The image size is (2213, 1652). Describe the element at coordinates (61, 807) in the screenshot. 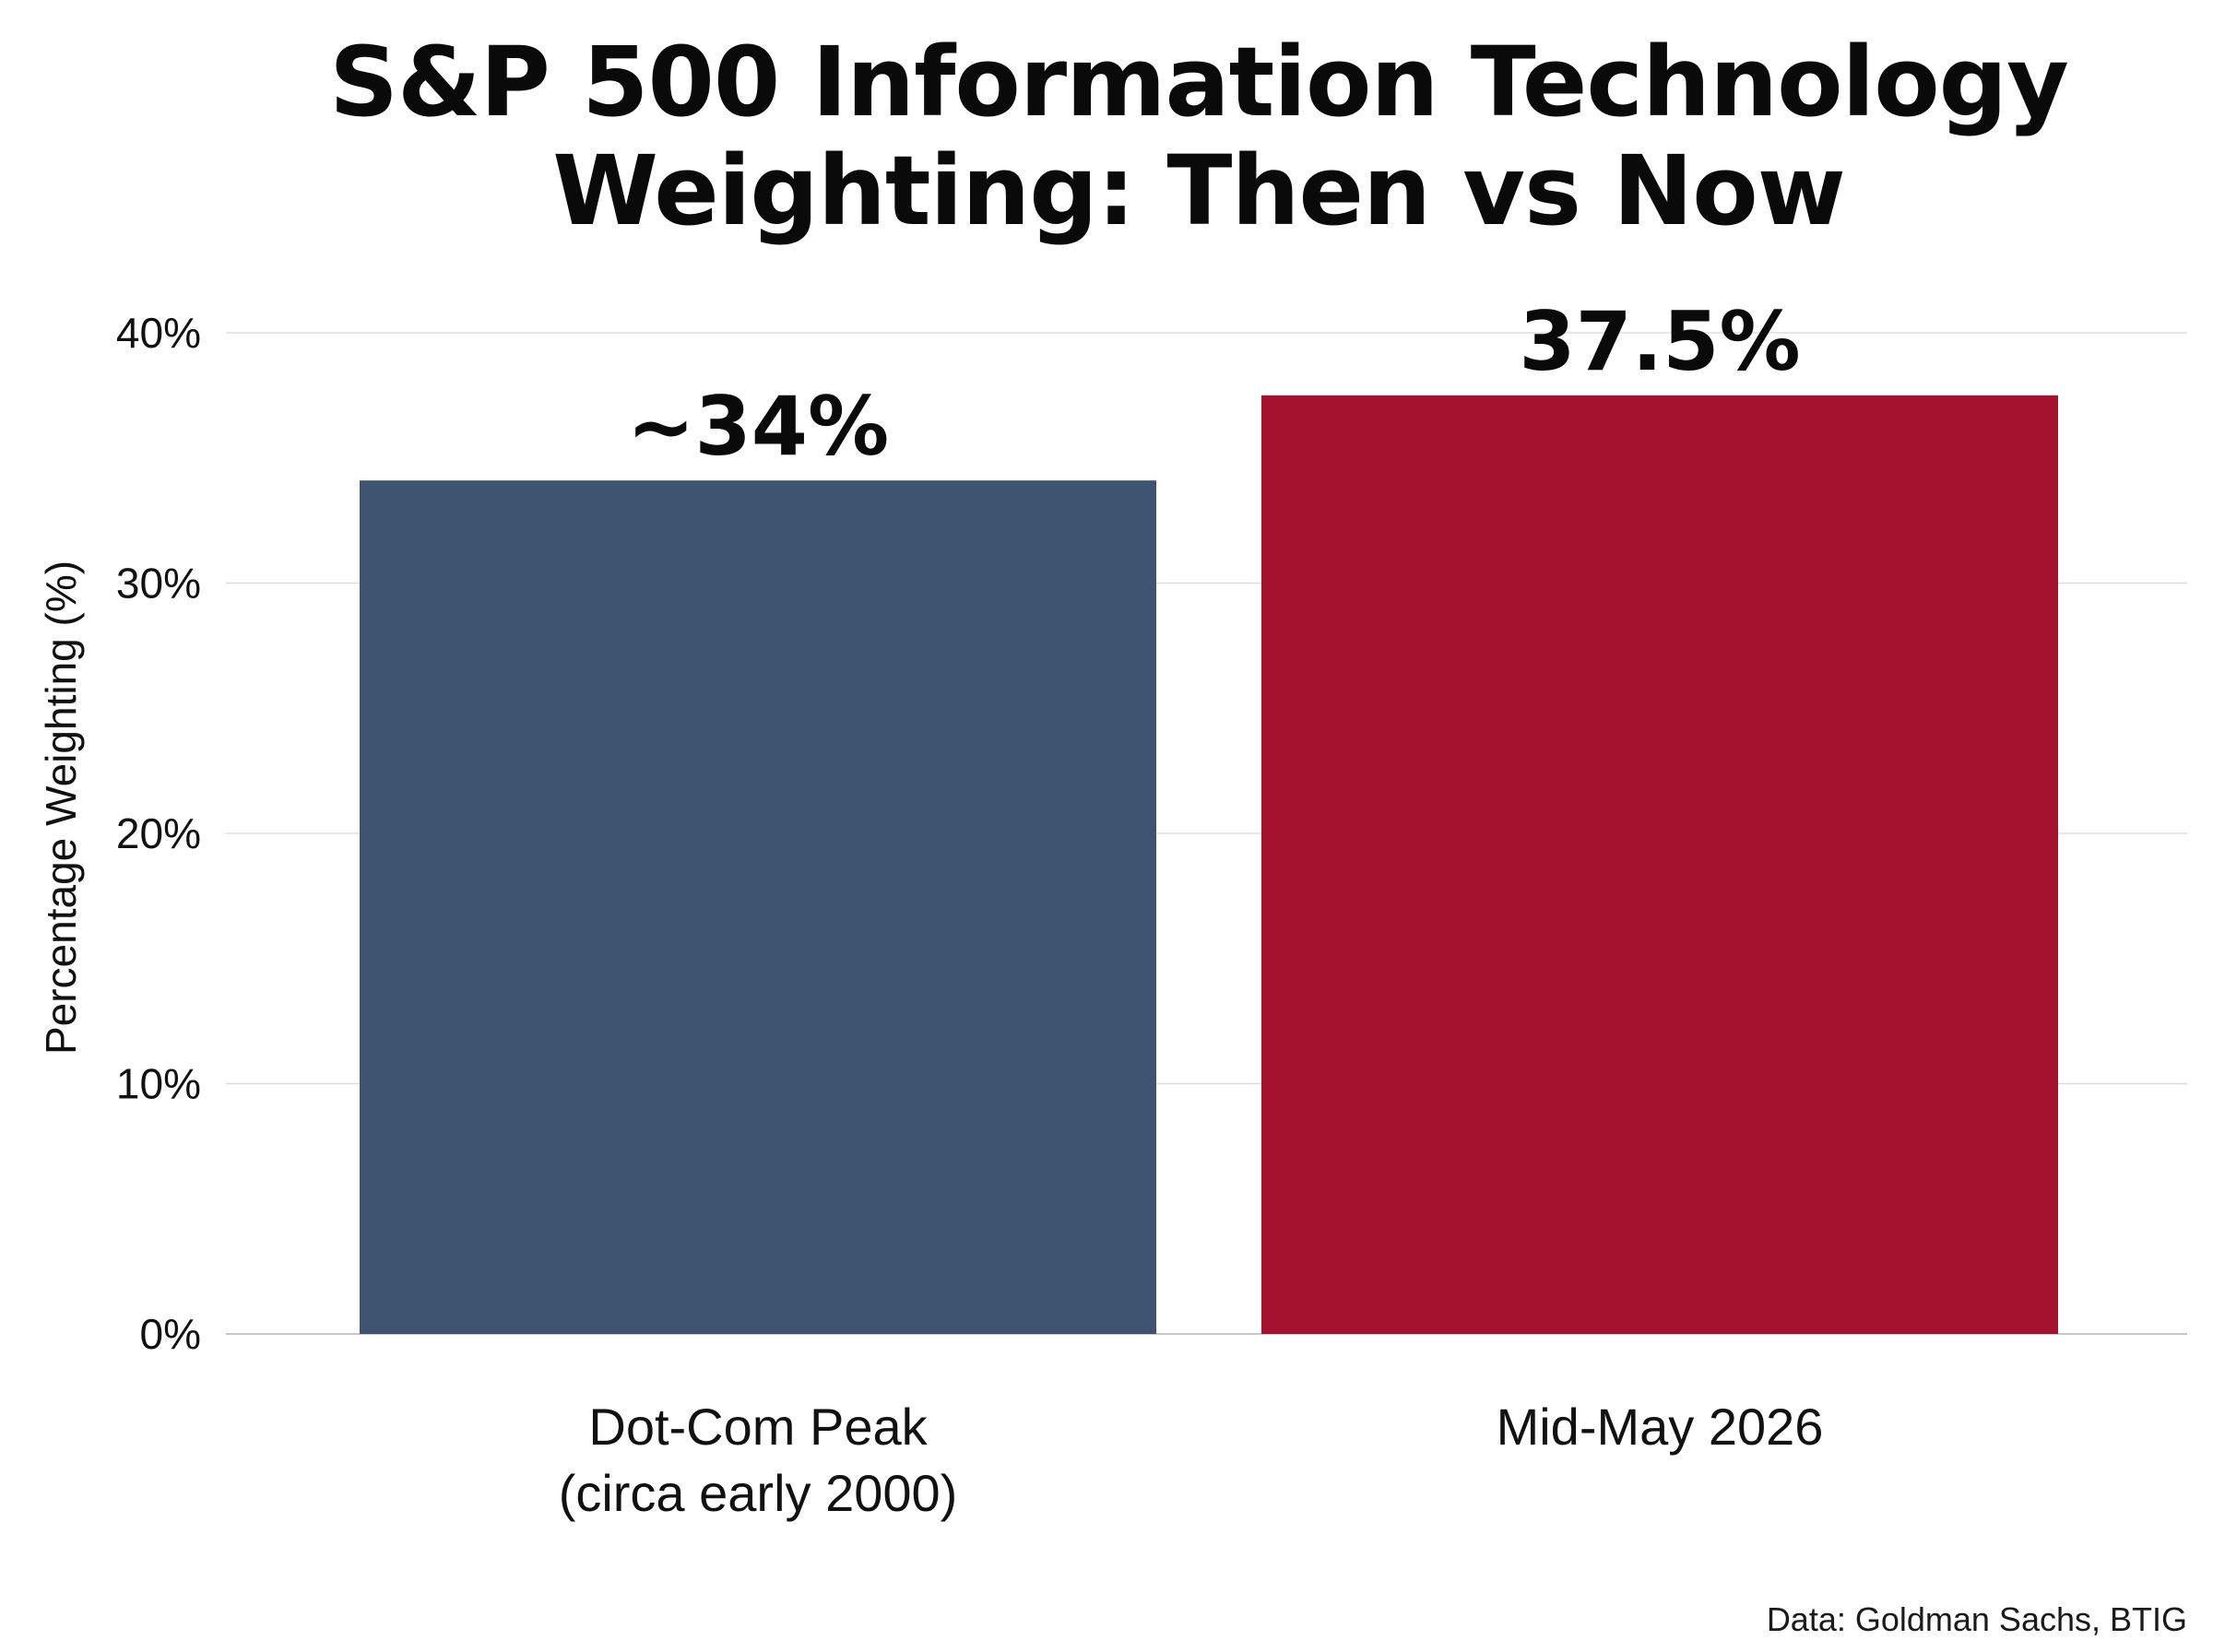

I see `y-axis-label: Percentage Weighting (%)` at that location.